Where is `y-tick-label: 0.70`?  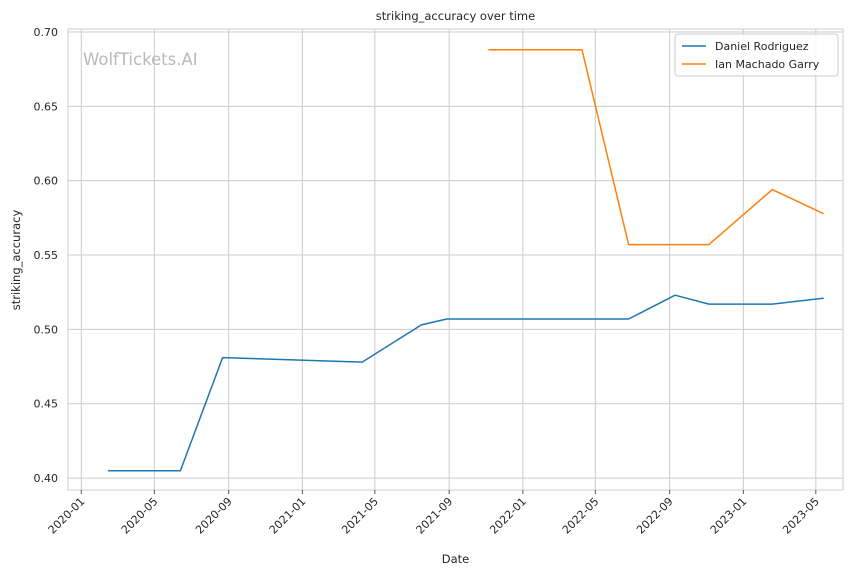
y-tick-label: 0.70 is located at coordinates (46, 32).